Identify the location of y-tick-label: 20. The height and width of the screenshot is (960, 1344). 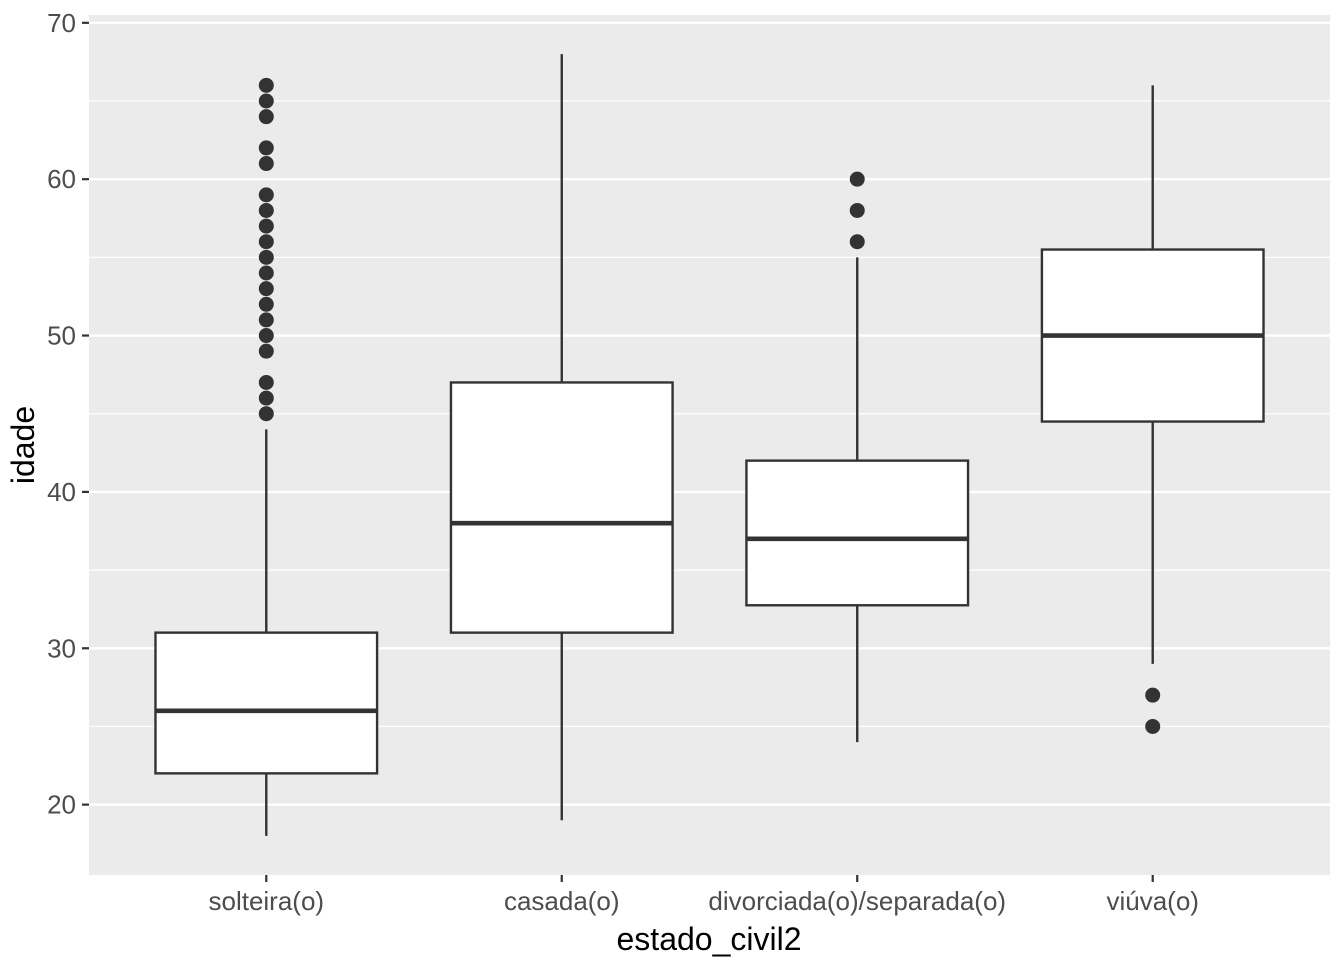
(61, 805).